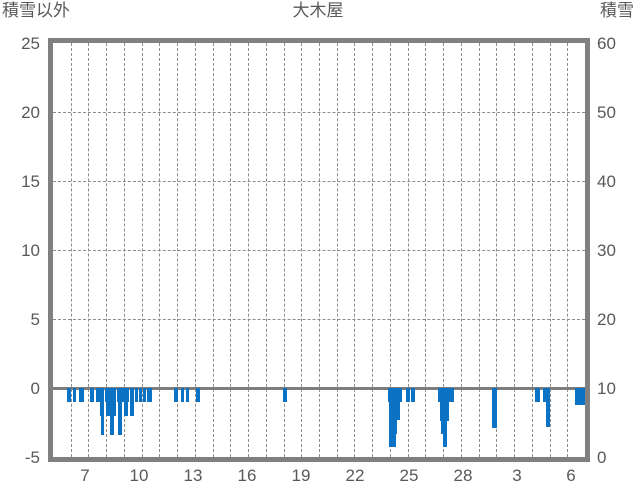 This screenshot has height=501, width=636. What do you see at coordinates (193, 475) in the screenshot?
I see `x-tick-label: 13` at bounding box center [193, 475].